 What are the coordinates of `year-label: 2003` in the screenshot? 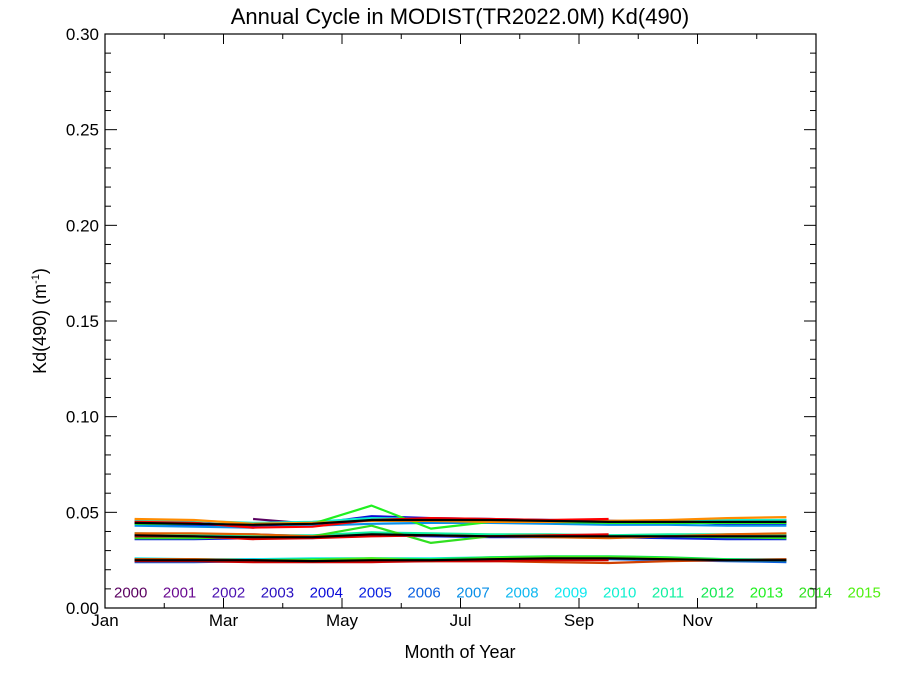 It's located at (277, 592).